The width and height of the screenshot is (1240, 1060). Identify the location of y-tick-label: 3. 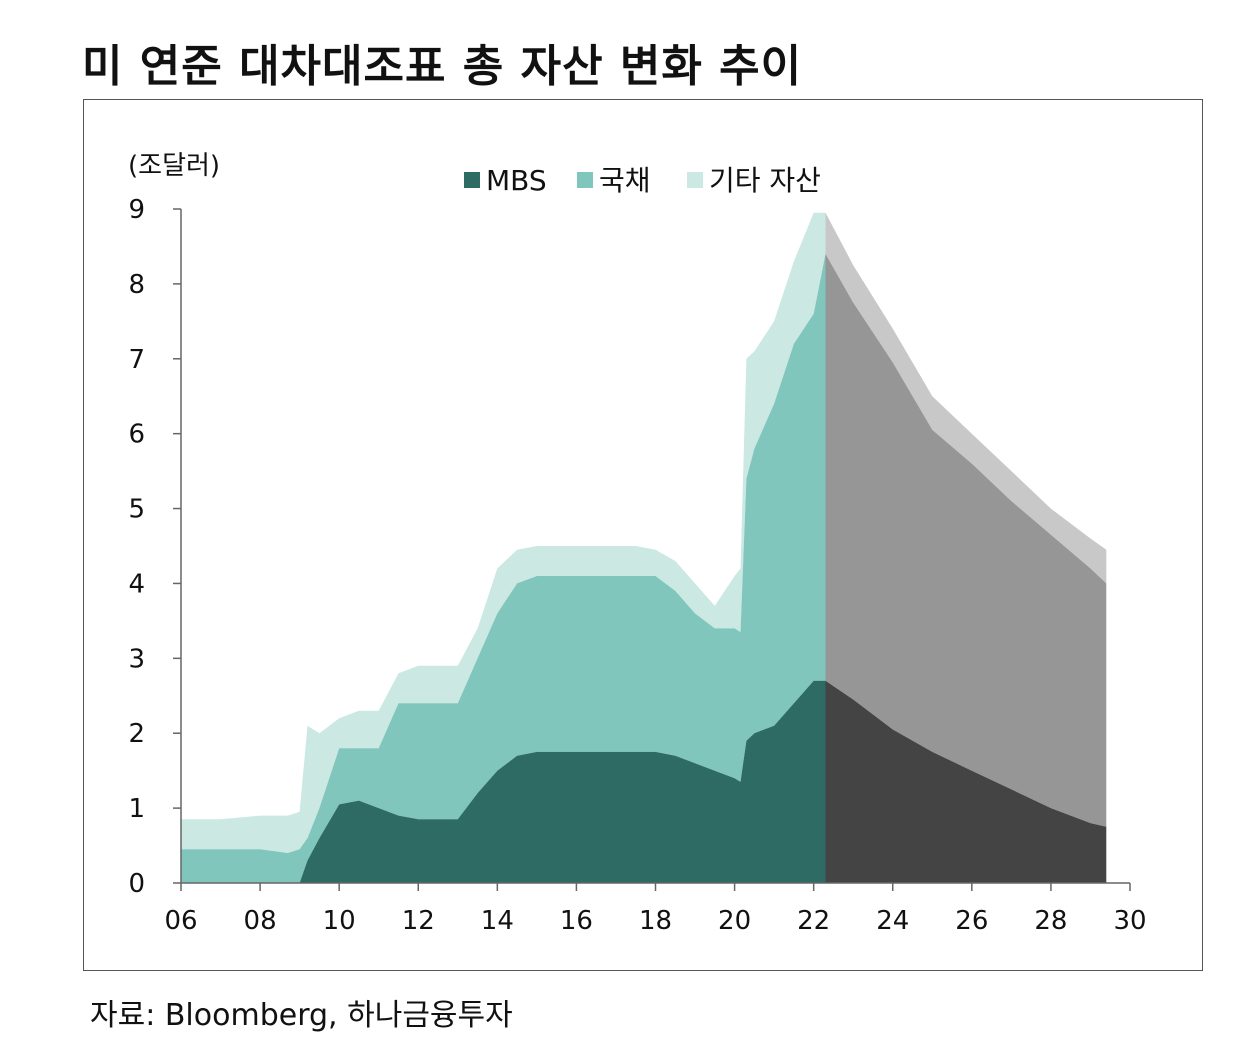
(136, 659).